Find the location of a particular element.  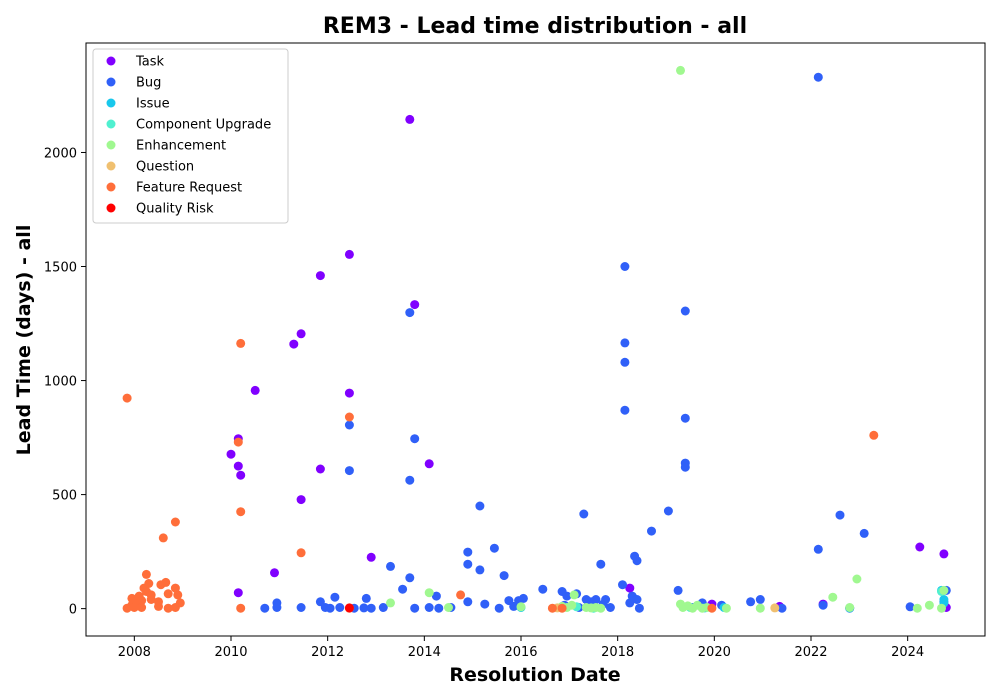

y-tick-label-0: 0 is located at coordinates (73, 610).